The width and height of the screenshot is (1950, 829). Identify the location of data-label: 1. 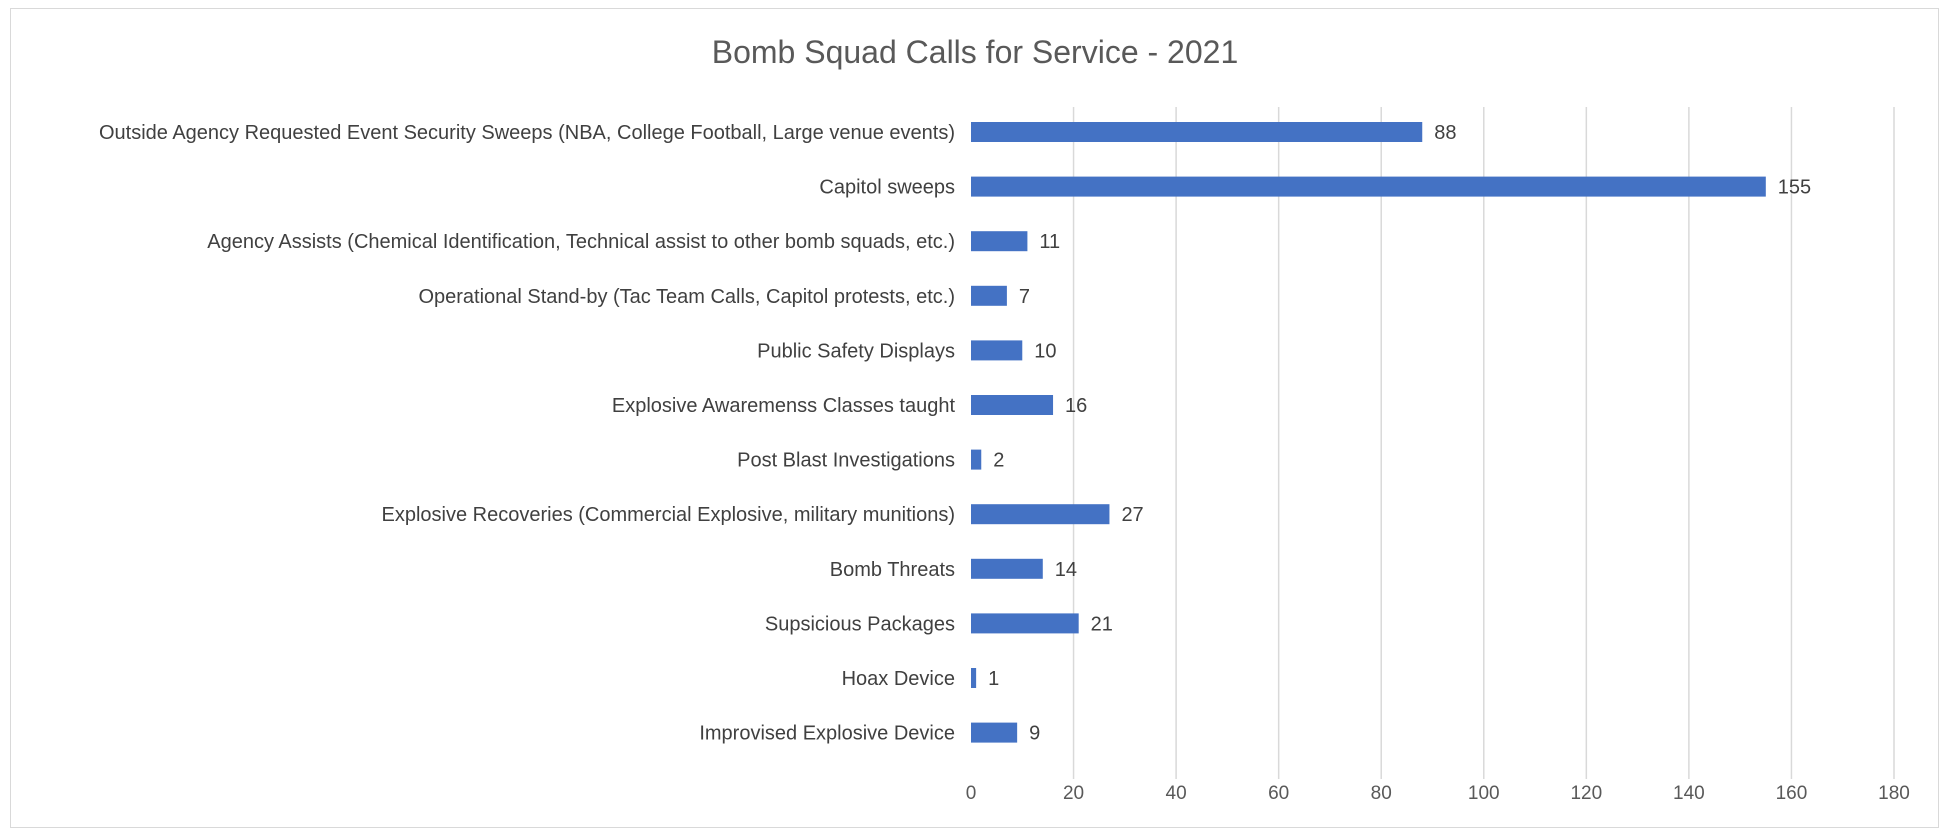
(993, 679).